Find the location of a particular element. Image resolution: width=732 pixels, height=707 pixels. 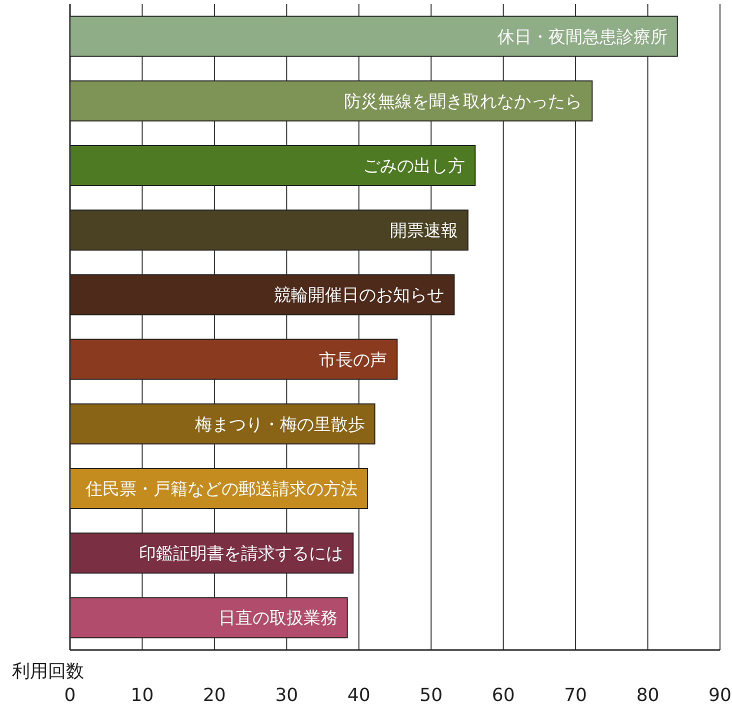

y-tick-label: 競輪開催日のお知らせ is located at coordinates (359, 296).